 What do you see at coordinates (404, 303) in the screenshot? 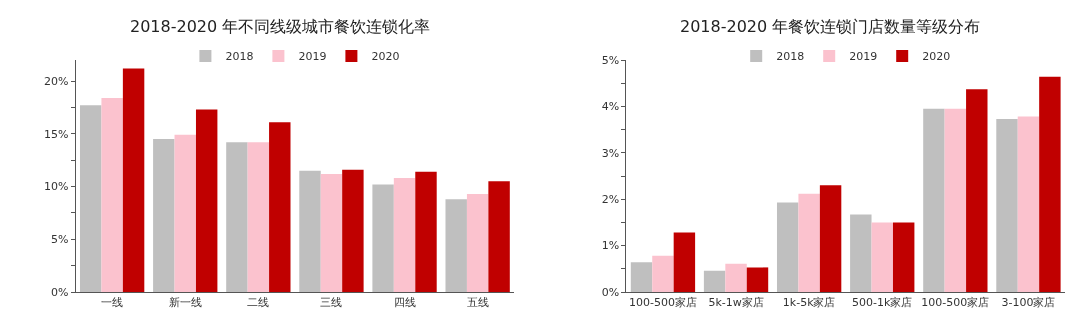
I see `x-tick-label: 四线` at bounding box center [404, 303].